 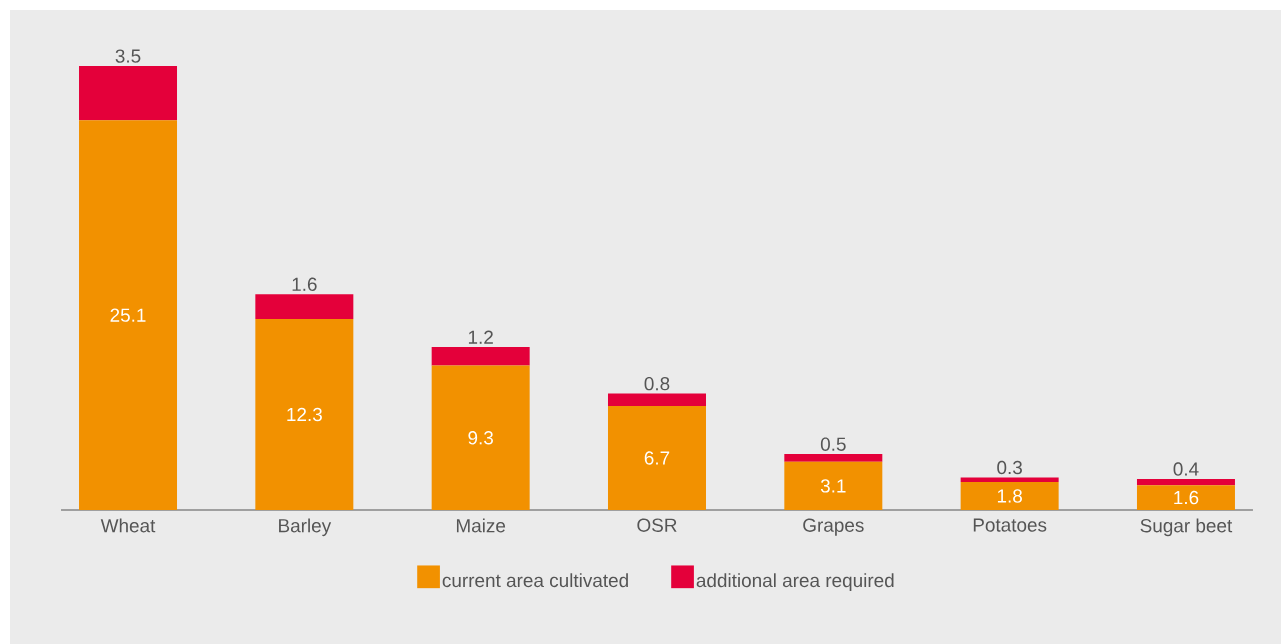 I want to click on x-tick-label: Potatoes, so click(x=1010, y=525).